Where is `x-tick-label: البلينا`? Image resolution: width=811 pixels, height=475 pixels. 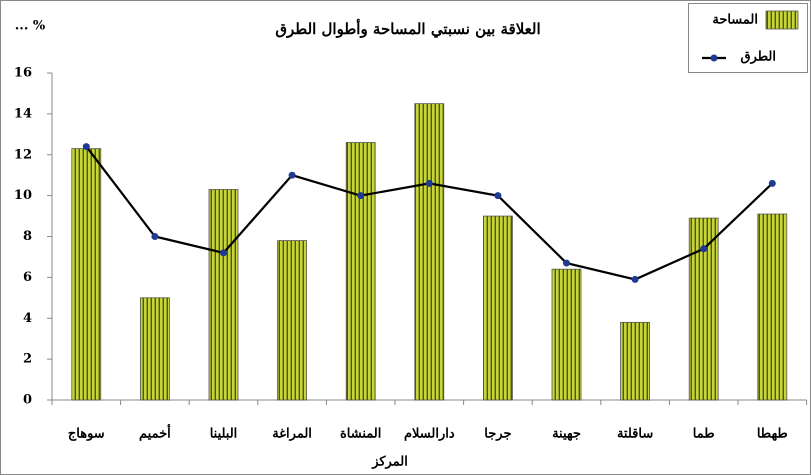
x-tick-label: البلينا is located at coordinates (224, 434).